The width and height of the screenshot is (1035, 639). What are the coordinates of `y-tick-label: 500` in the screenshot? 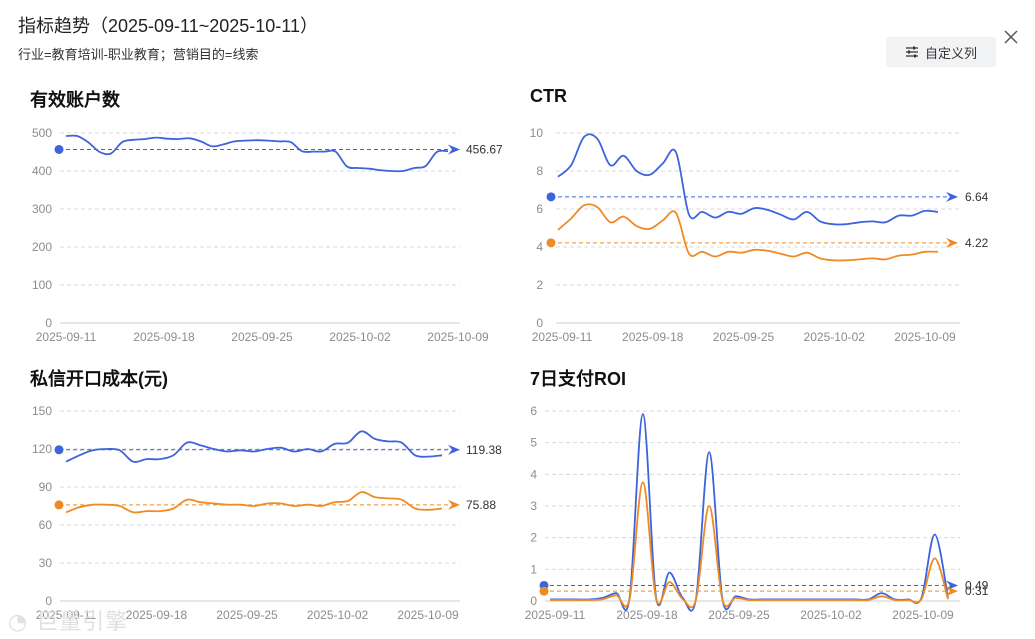 It's located at (42, 133).